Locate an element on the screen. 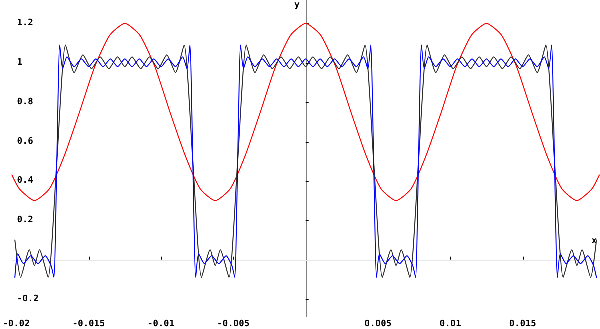 Image resolution: width=600 pixels, height=329 pixels. x-tick-label: -0.005 is located at coordinates (233, 324).